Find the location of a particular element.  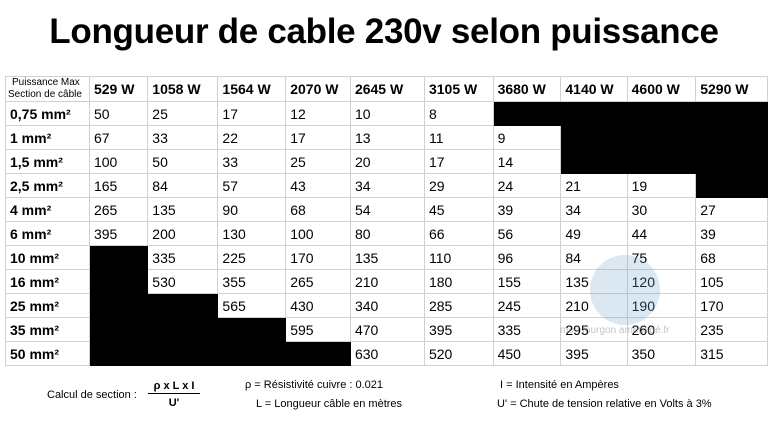

cell: 245 is located at coordinates (527, 305).